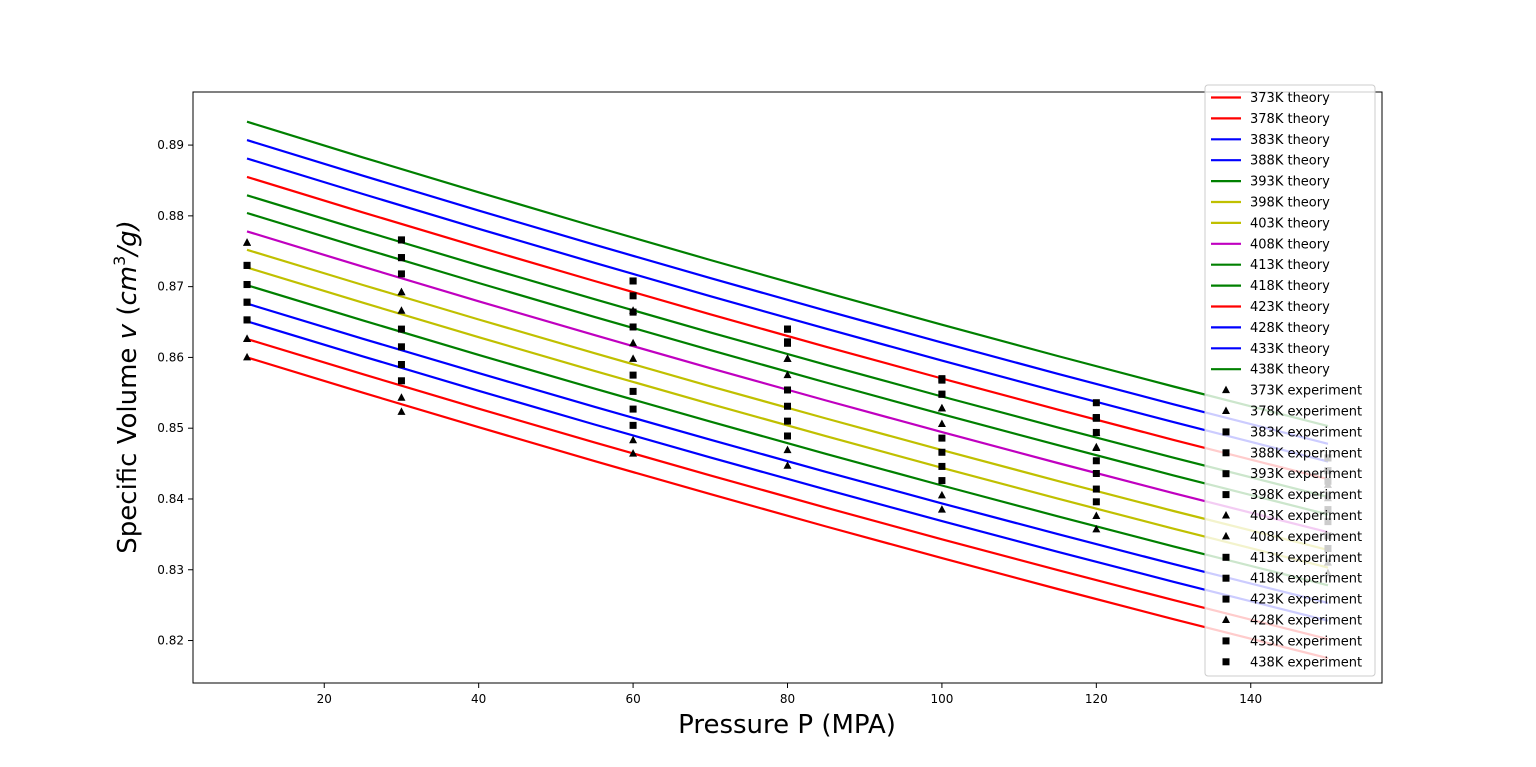 The image size is (1536, 767). What do you see at coordinates (1250, 699) in the screenshot?
I see `x-tick-label-6: 140` at bounding box center [1250, 699].